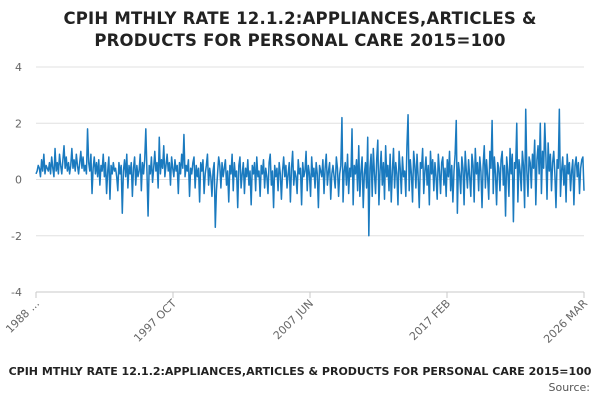 This screenshot has height=400, width=600. Describe the element at coordinates (565, 321) in the screenshot. I see `x-tick-label: 2026 MAR` at that location.